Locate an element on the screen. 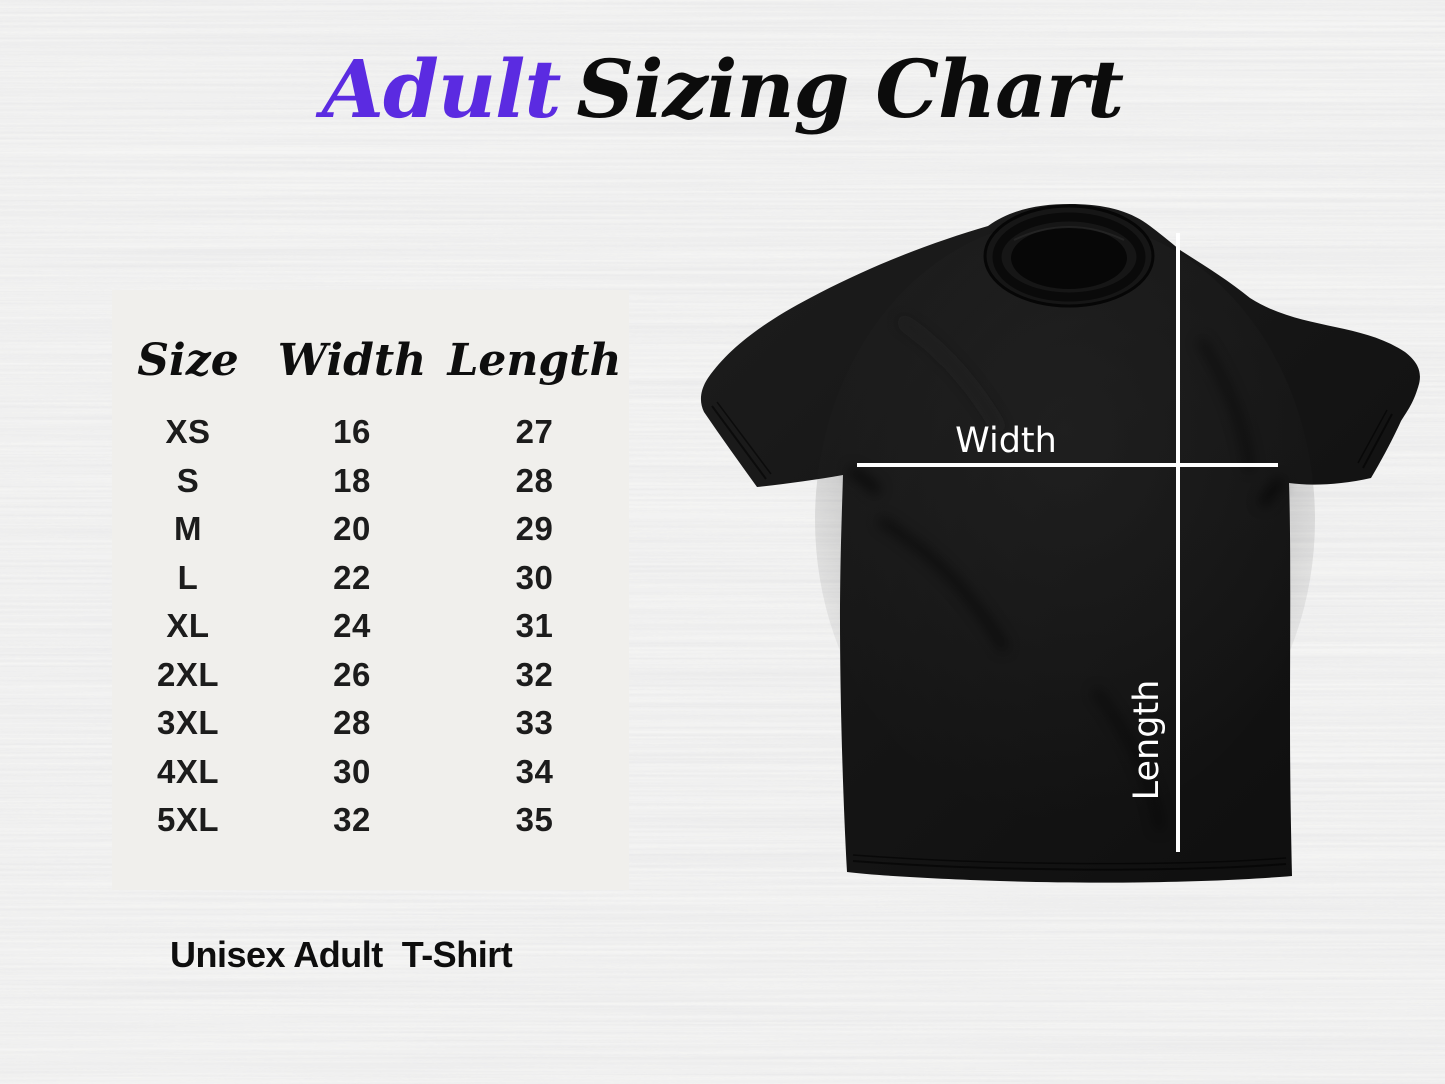 The width and height of the screenshot is (1445, 1084). table-cell: 3XL is located at coordinates (188, 723).